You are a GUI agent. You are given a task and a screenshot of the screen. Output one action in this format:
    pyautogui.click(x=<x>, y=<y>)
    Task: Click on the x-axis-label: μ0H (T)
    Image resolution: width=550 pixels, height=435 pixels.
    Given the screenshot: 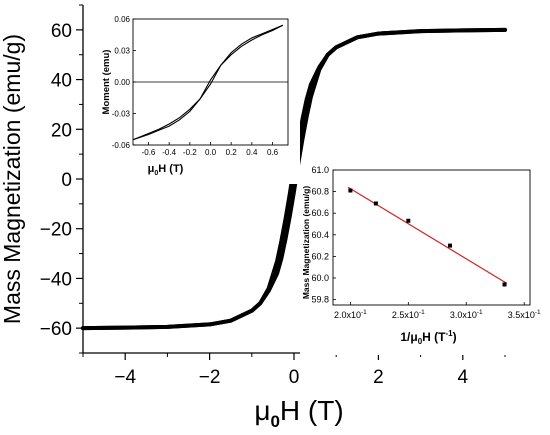 What is the action you would take?
    pyautogui.click(x=298, y=413)
    